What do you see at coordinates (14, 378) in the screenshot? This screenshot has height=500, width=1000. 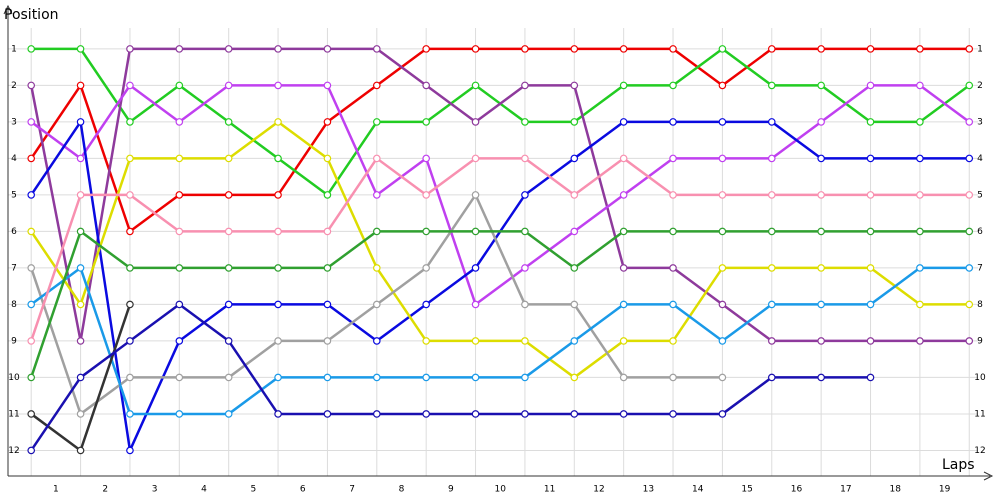 I see `y-tick-label: 10` at bounding box center [14, 378].